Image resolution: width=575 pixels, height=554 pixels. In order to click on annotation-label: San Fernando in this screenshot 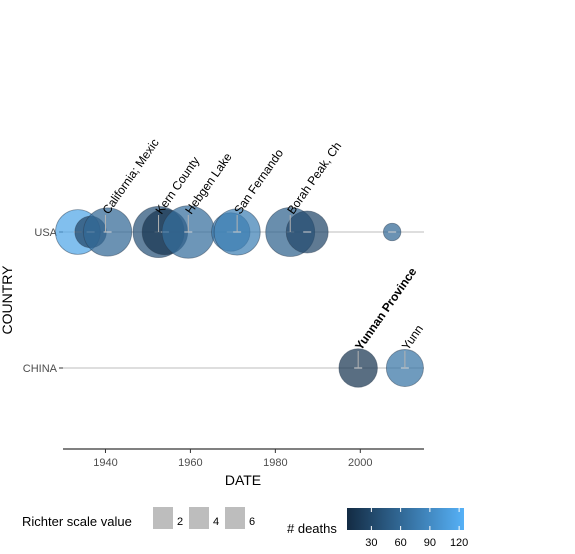, I will do `click(258, 181)`.